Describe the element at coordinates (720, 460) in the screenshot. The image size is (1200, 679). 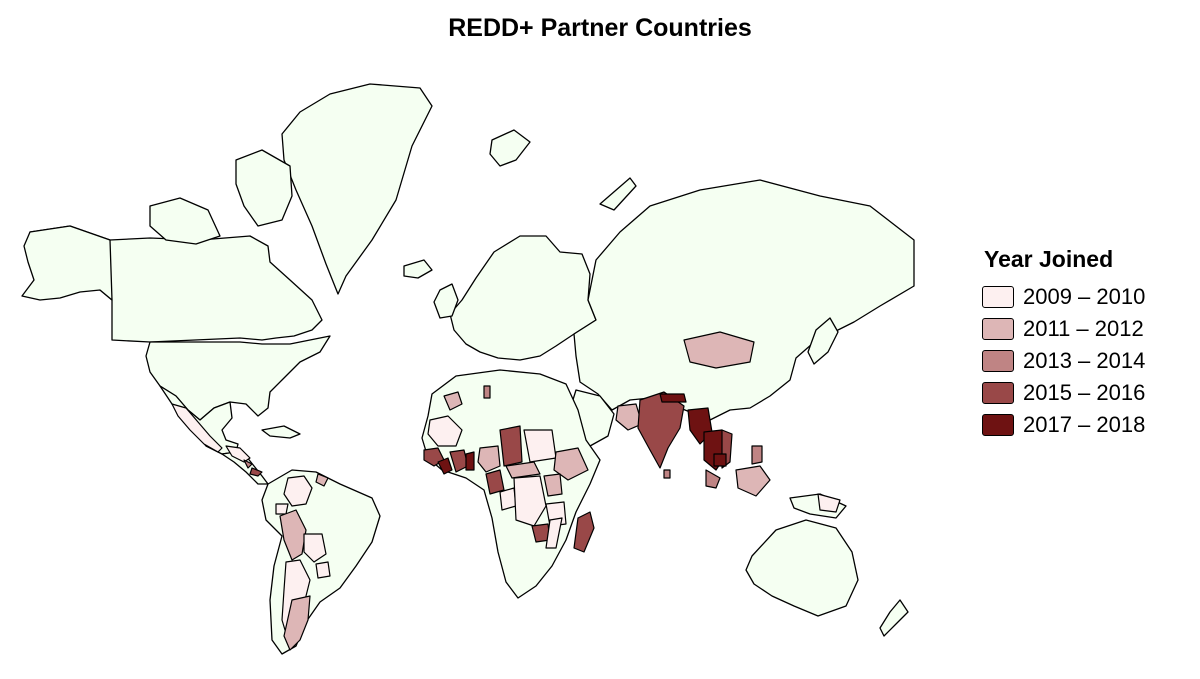
I see `cambodia-region` at that location.